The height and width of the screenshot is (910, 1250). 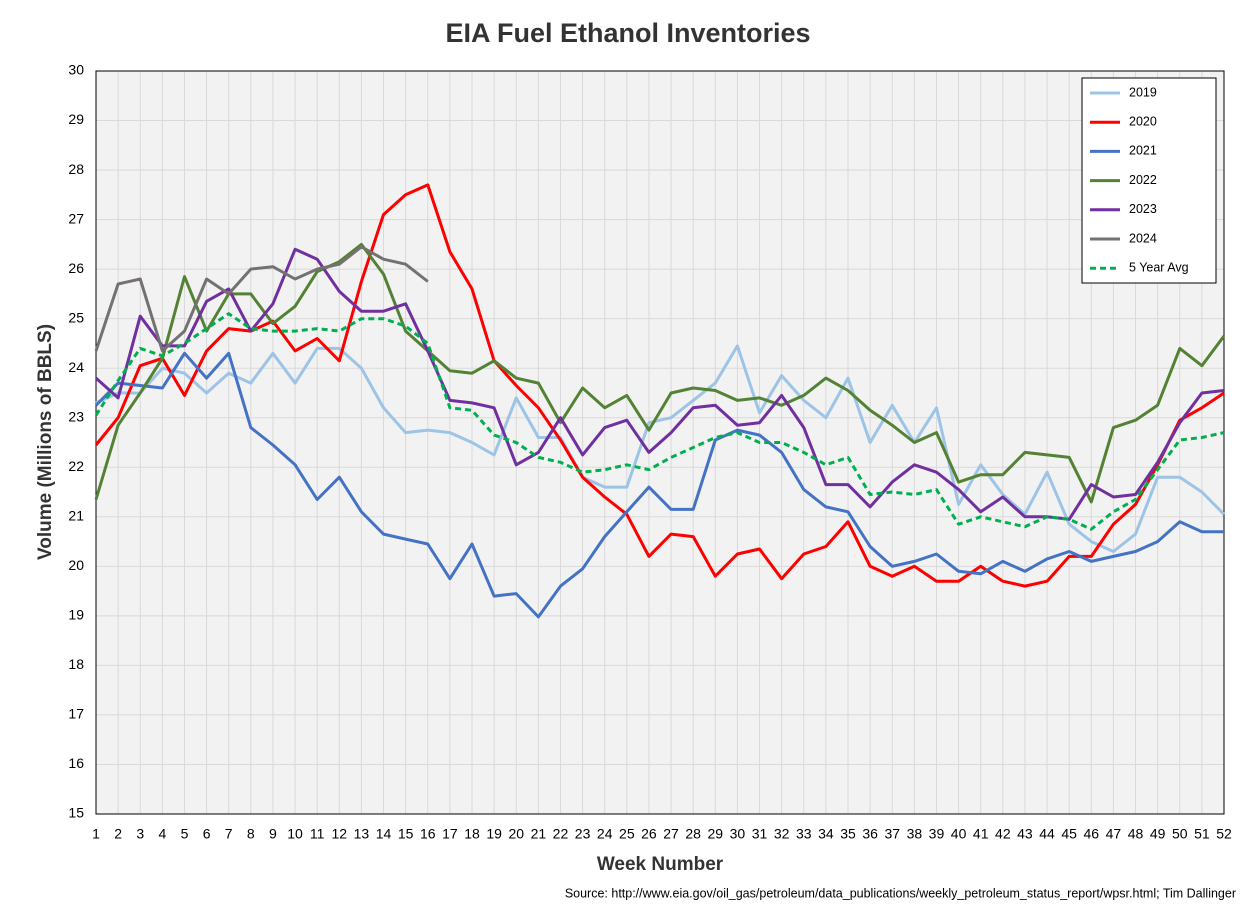 I want to click on x-tick-label: 23, so click(x=583, y=834).